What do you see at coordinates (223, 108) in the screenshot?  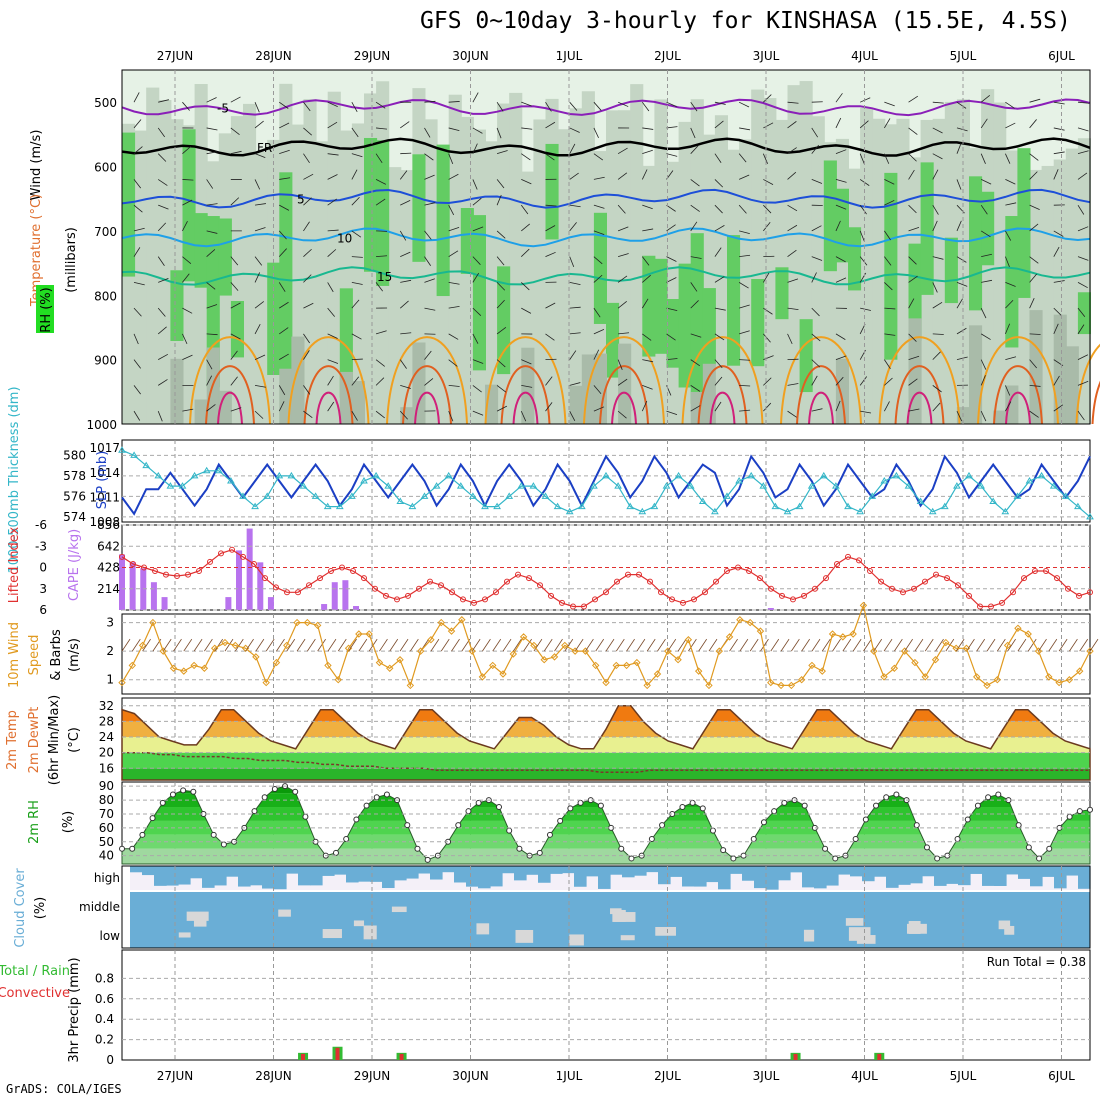 I see `isotherm-label: -5` at bounding box center [223, 108].